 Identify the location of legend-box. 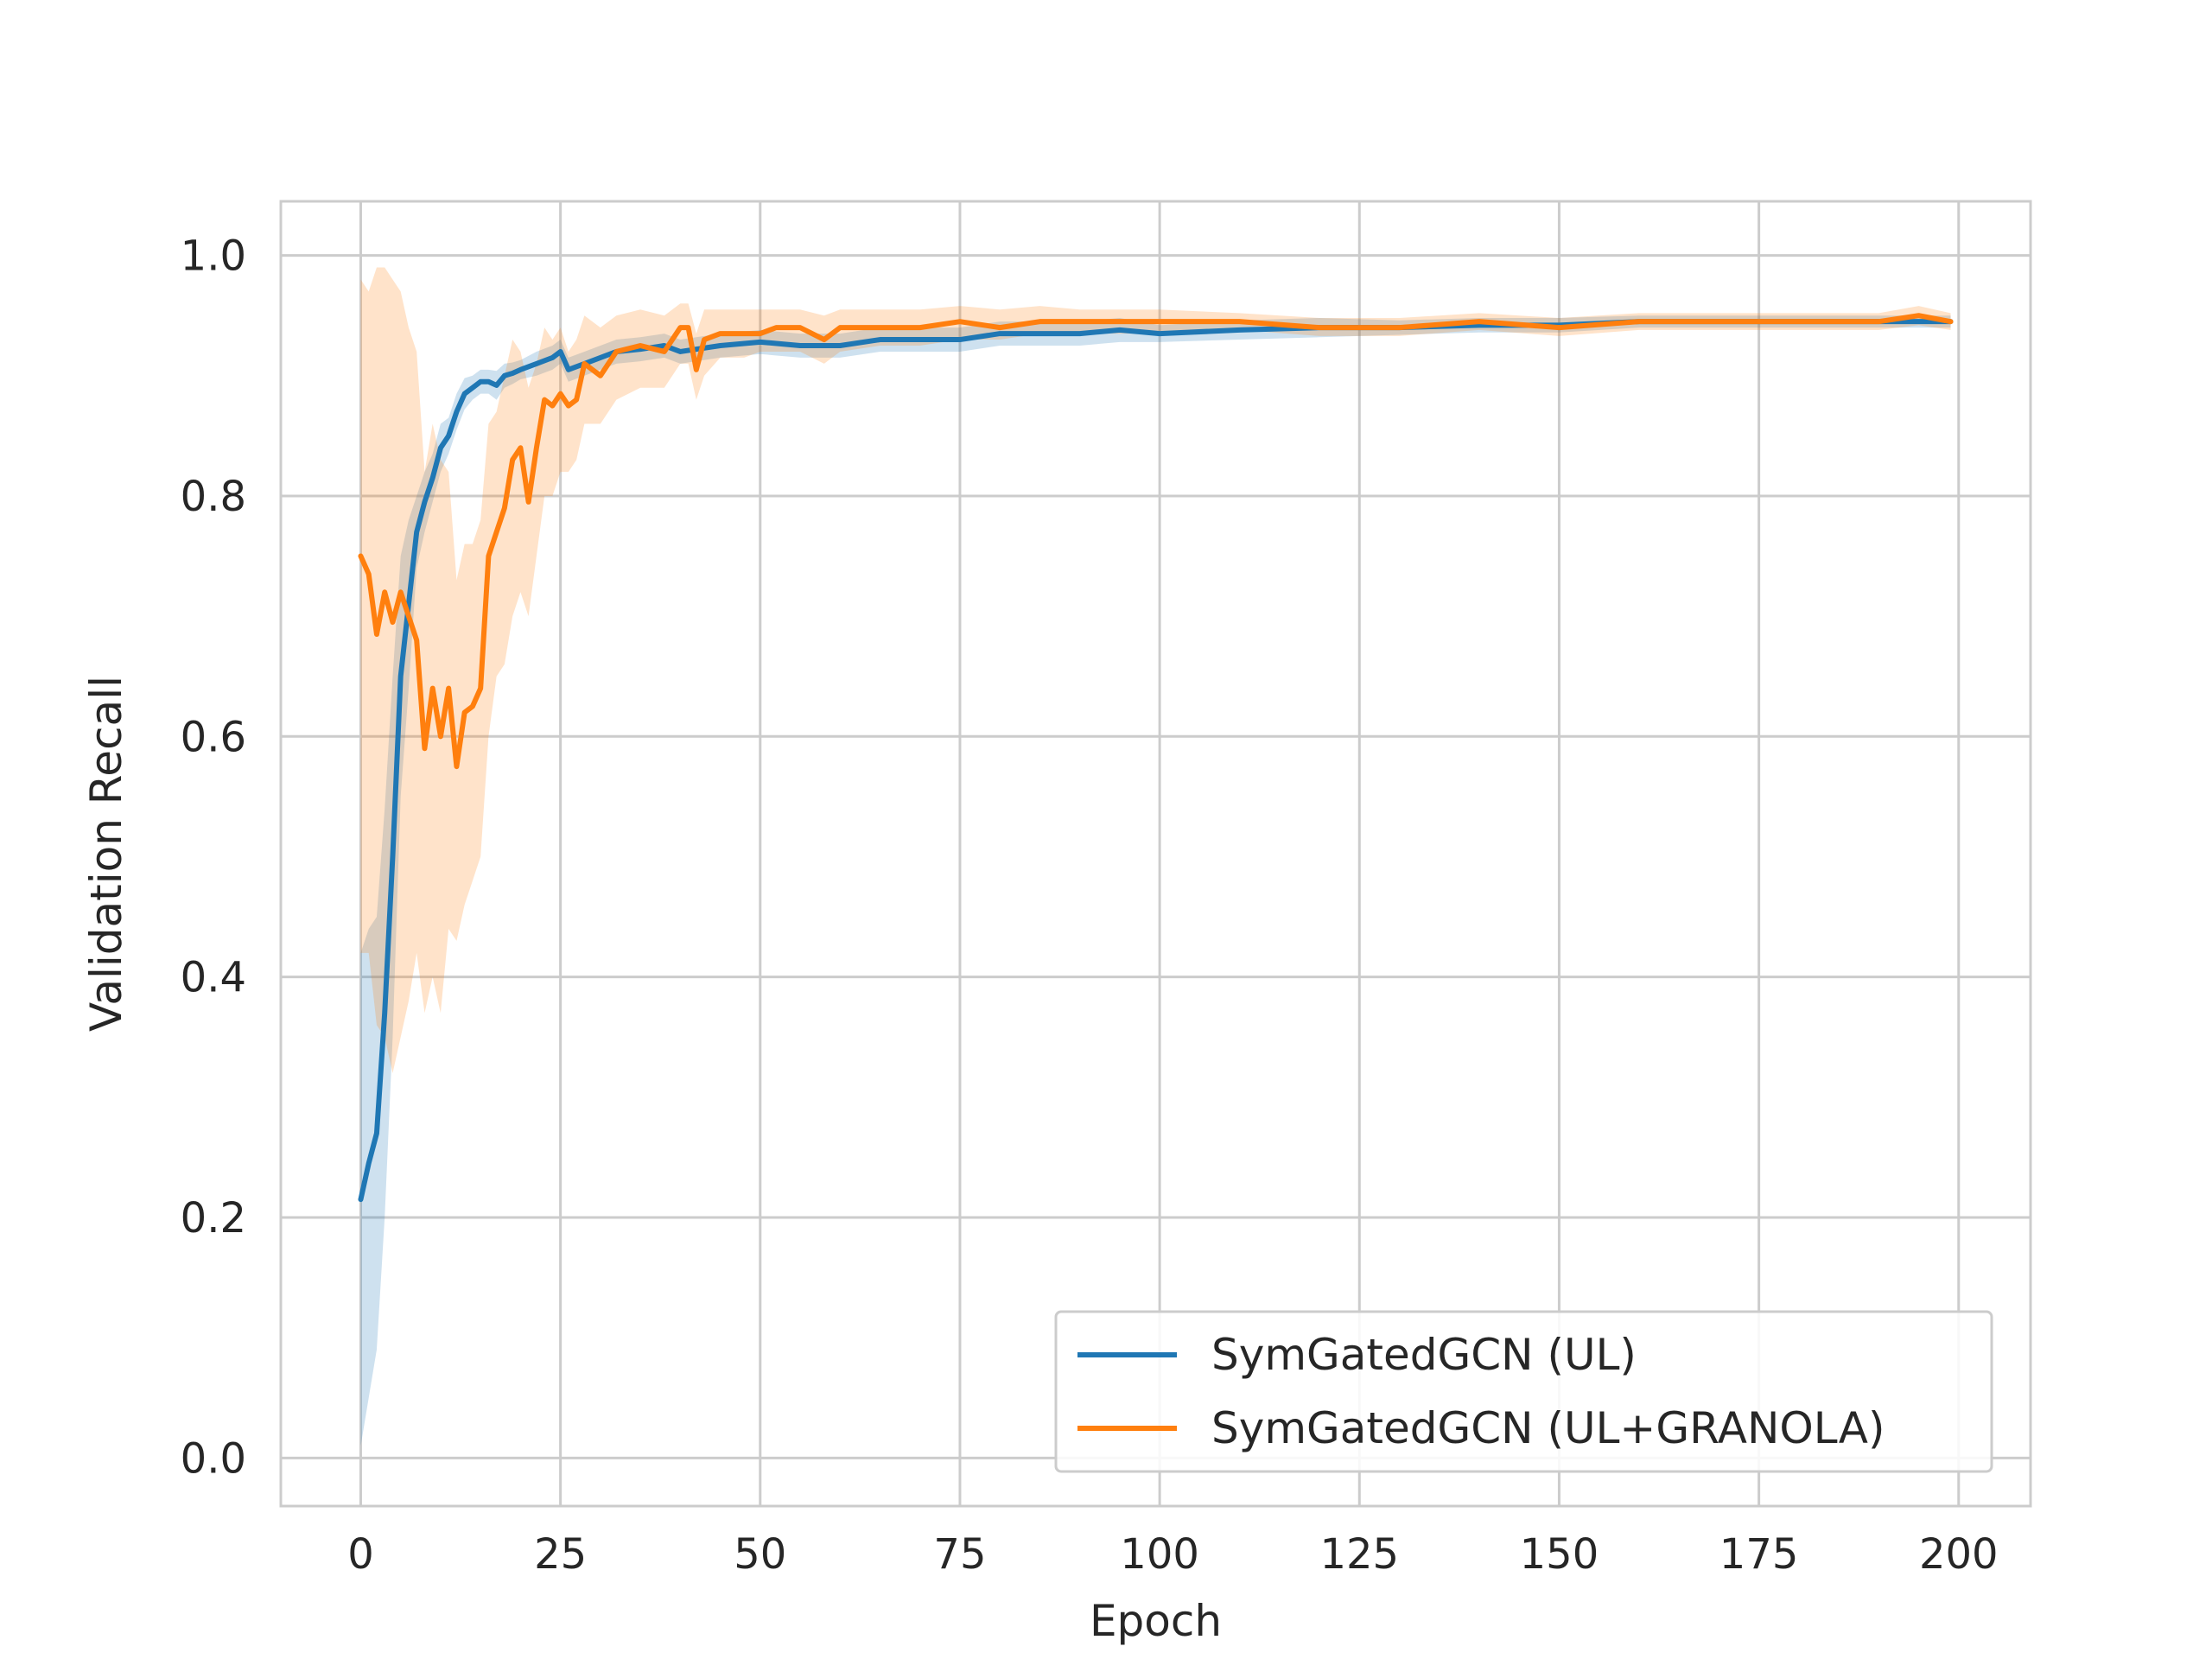
(1523, 1391).